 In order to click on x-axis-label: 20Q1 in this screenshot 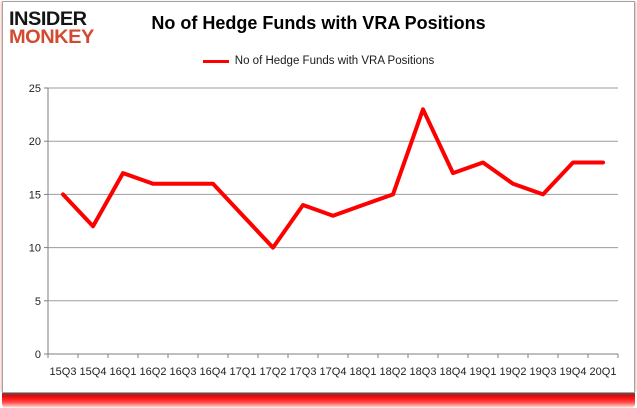, I will do `click(603, 372)`.